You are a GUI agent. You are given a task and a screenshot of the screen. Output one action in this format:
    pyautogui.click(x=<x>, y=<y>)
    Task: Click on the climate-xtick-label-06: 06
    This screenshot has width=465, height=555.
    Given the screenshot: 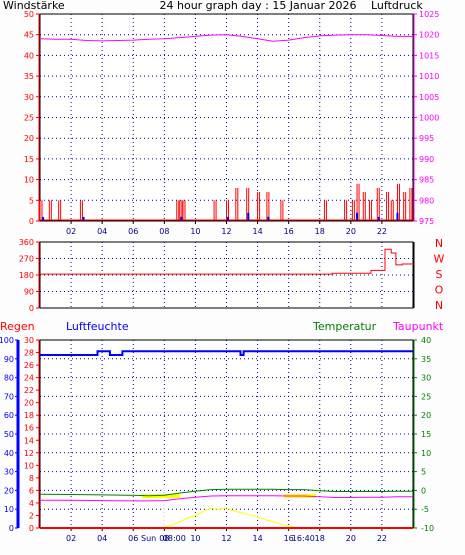 What is the action you would take?
    pyautogui.click(x=133, y=538)
    